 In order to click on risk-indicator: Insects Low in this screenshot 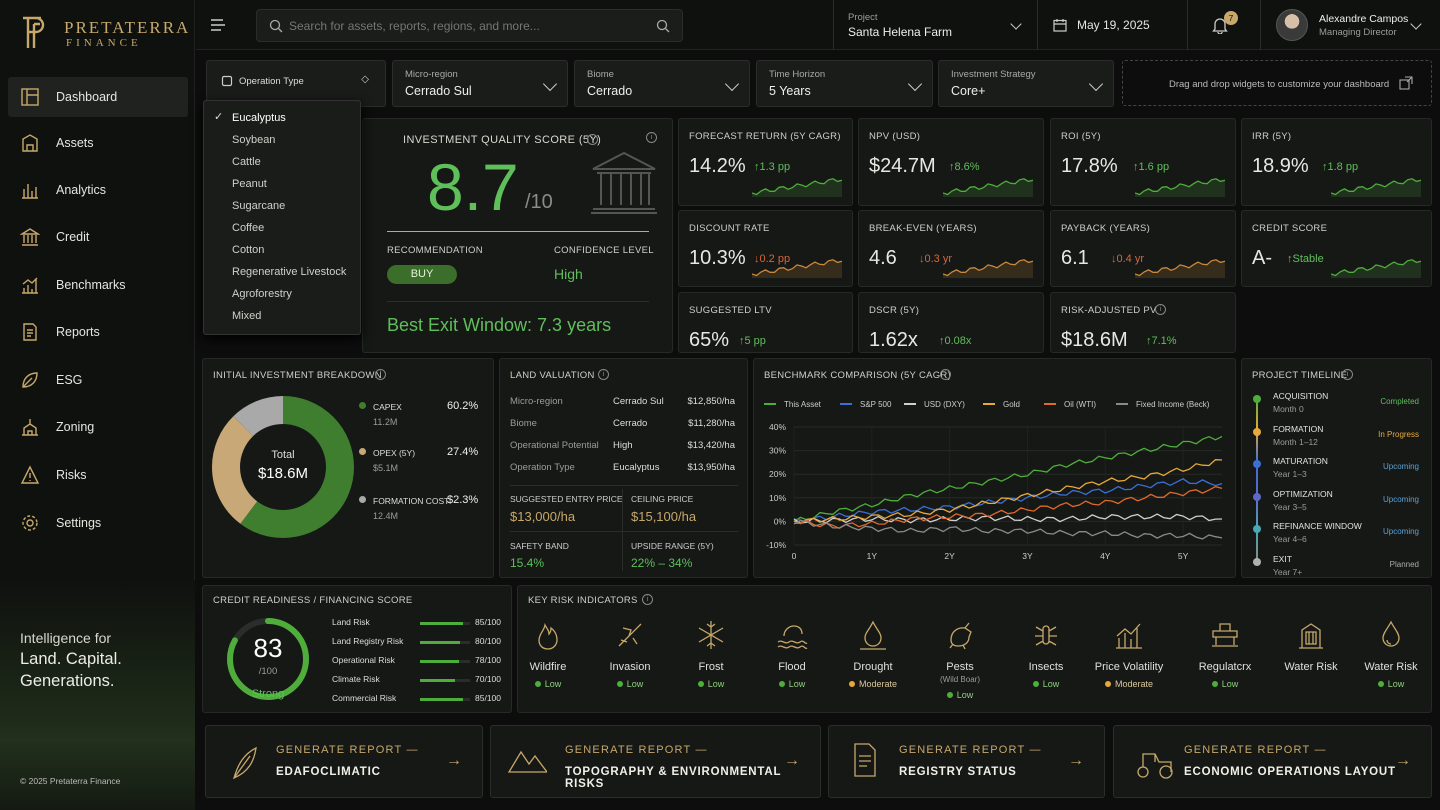, I will do `click(1046, 653)`.